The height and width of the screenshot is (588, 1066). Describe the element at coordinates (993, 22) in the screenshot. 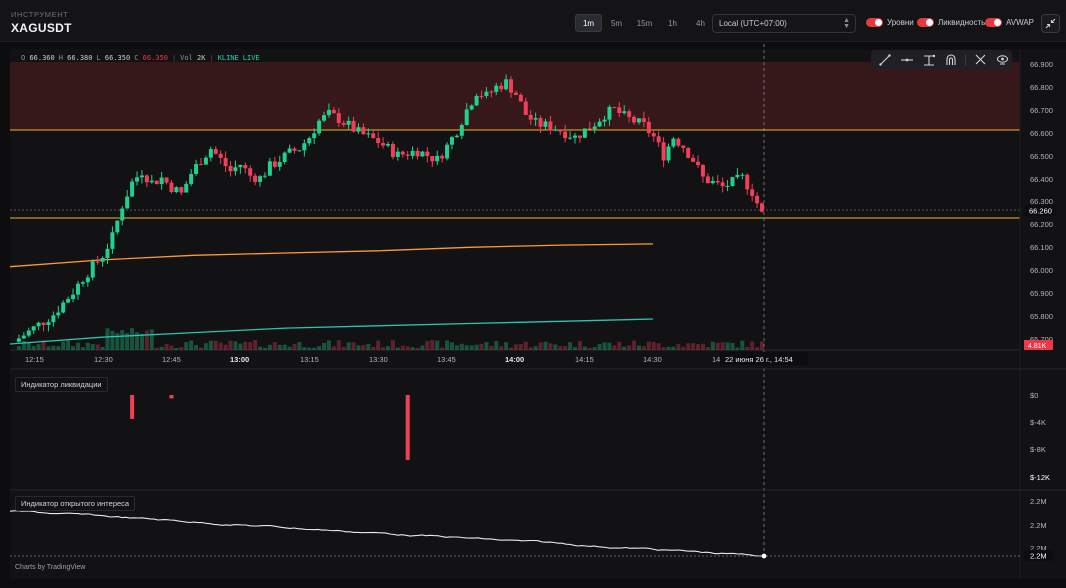

I see `avwap-switch` at that location.